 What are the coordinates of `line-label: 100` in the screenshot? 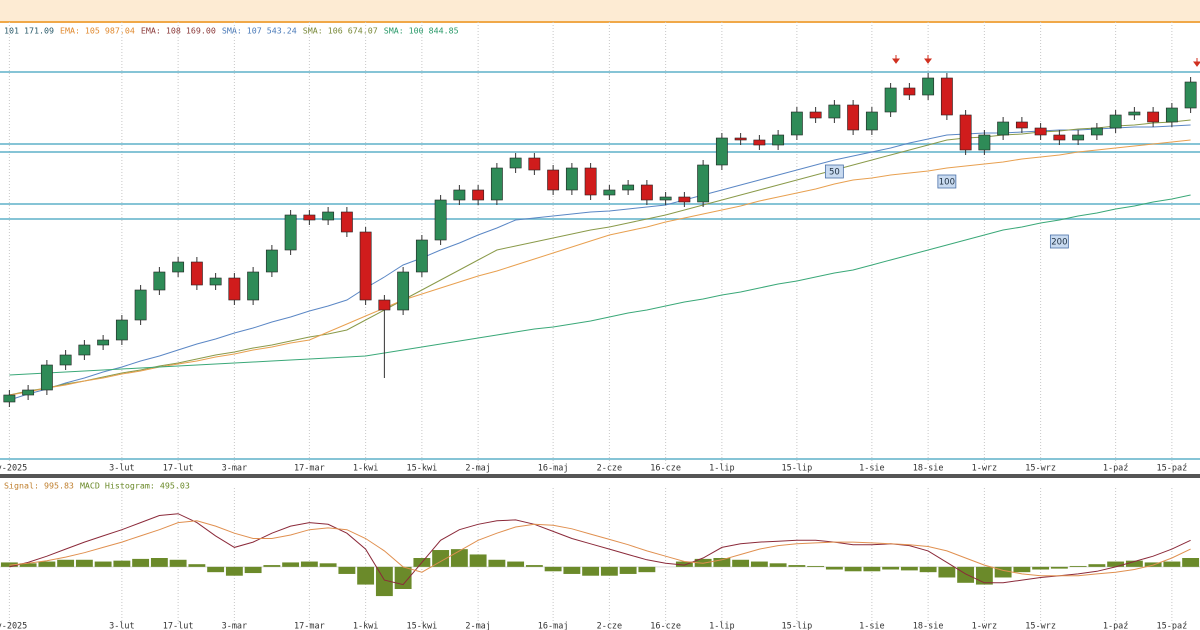 It's located at (947, 183).